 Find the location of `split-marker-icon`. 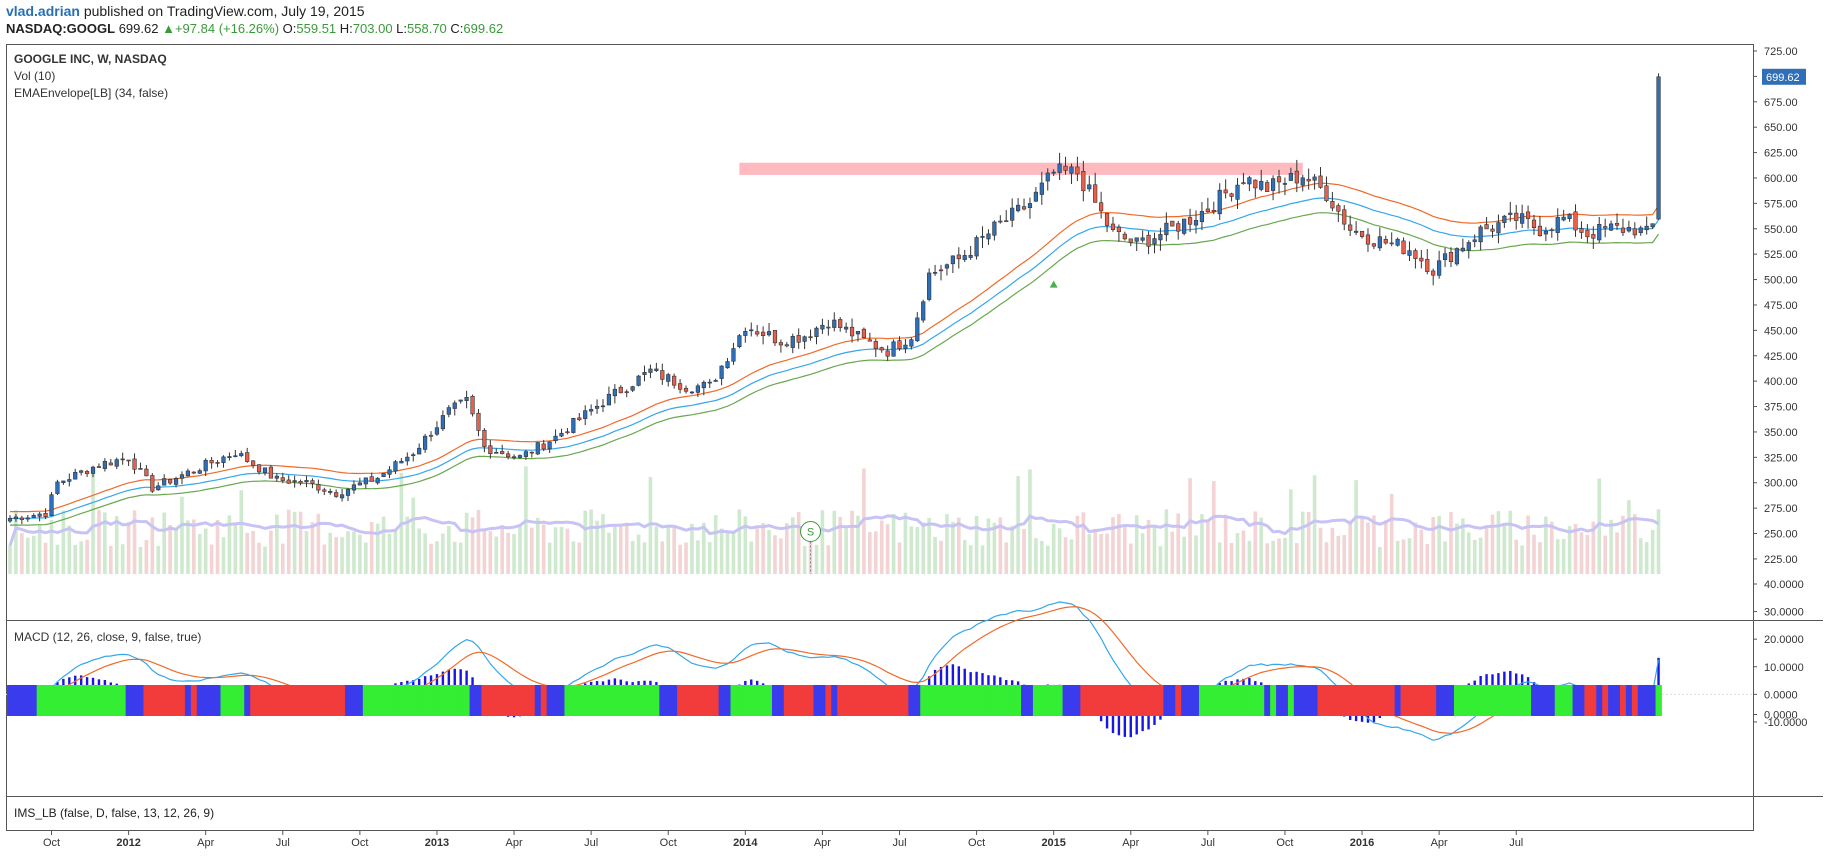

split-marker-icon is located at coordinates (811, 531).